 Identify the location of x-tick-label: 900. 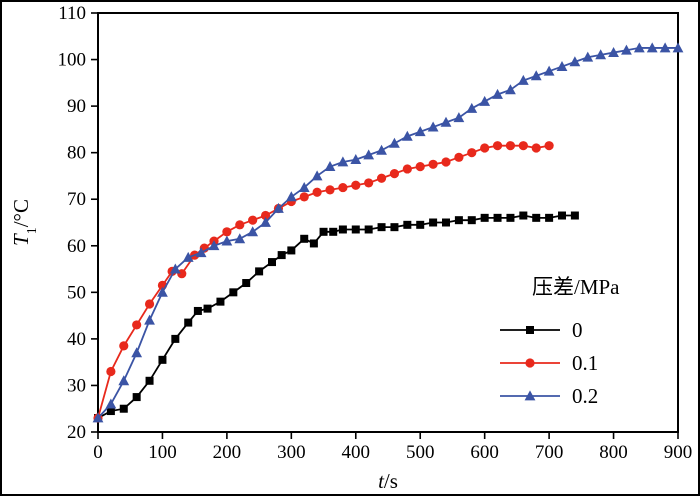
(678, 452).